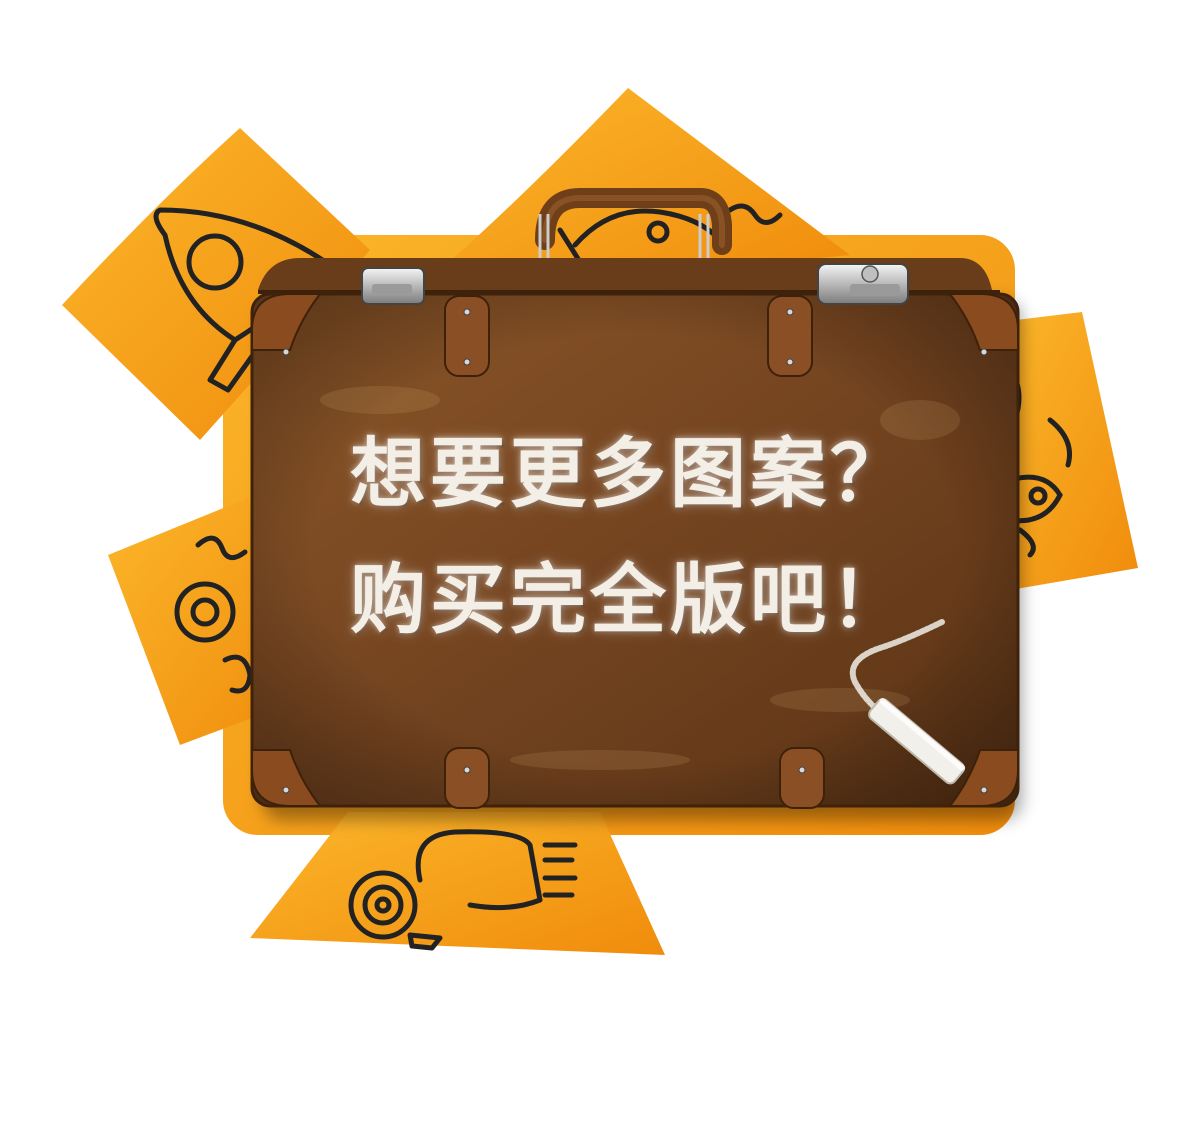 The width and height of the screenshot is (1202, 1146). What do you see at coordinates (635, 284) in the screenshot?
I see `clasp-icon` at bounding box center [635, 284].